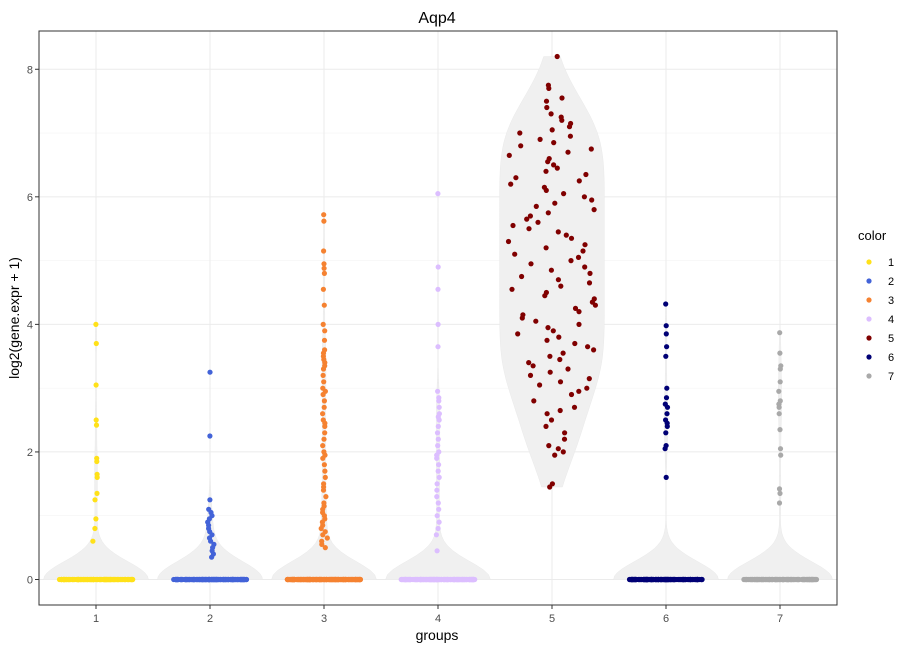  Describe the element at coordinates (324, 619) in the screenshot. I see `x-tick-label: 3` at that location.